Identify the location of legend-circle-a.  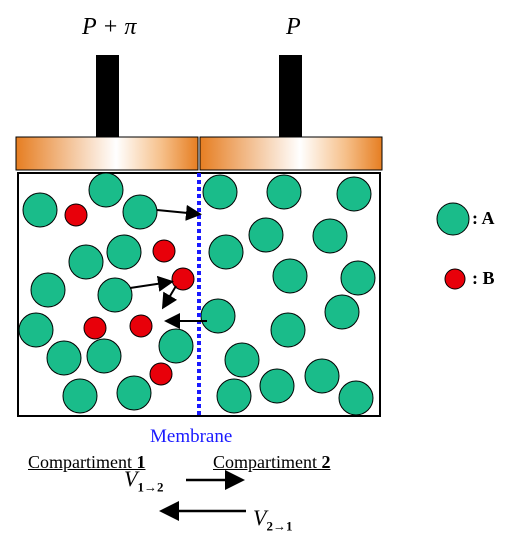
(453, 219).